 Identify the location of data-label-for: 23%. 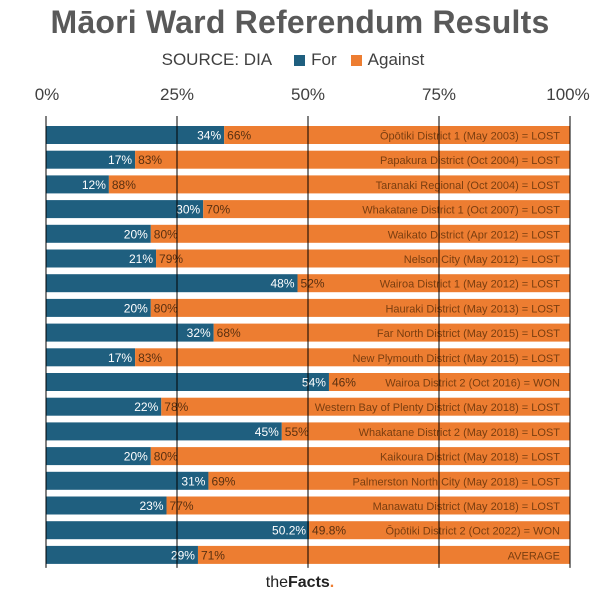
(151, 506).